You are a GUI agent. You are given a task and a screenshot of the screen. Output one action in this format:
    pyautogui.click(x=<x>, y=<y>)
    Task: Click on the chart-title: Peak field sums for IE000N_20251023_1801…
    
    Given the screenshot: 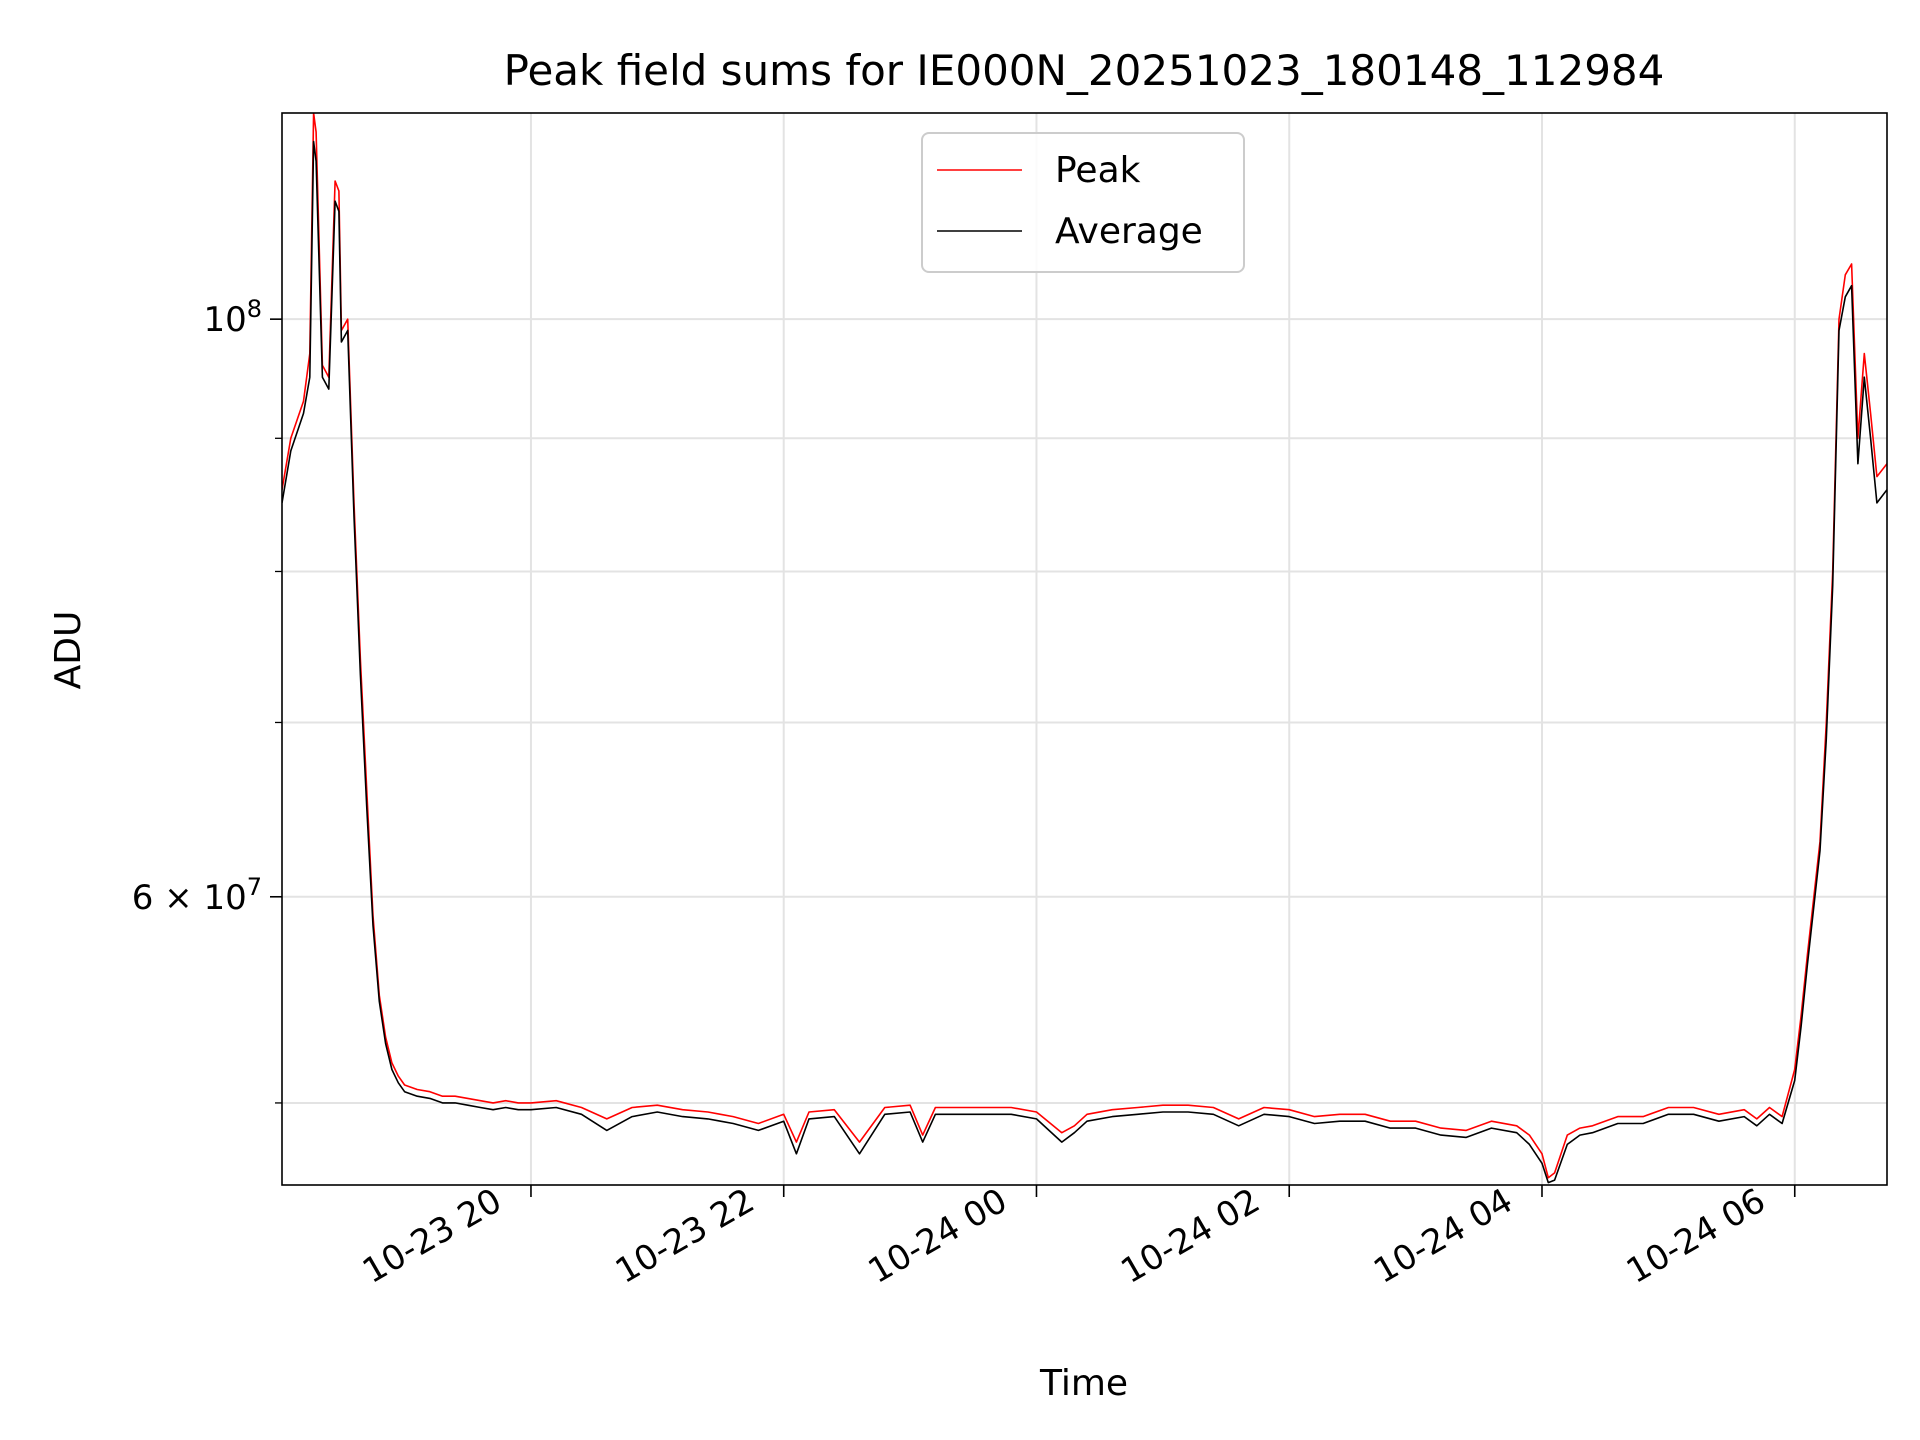 What is the action you would take?
    pyautogui.click(x=1084, y=70)
    